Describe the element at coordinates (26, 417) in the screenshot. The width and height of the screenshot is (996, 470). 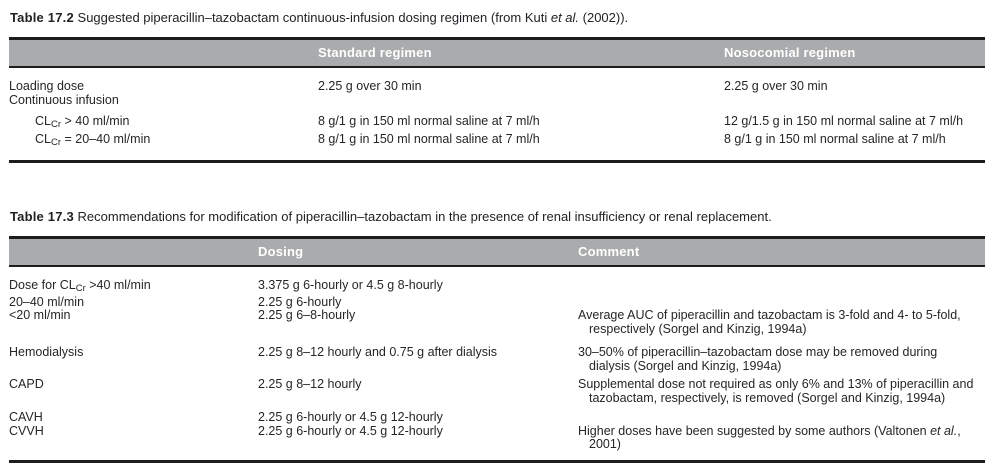
I see `cell-label: CAVH` at that location.